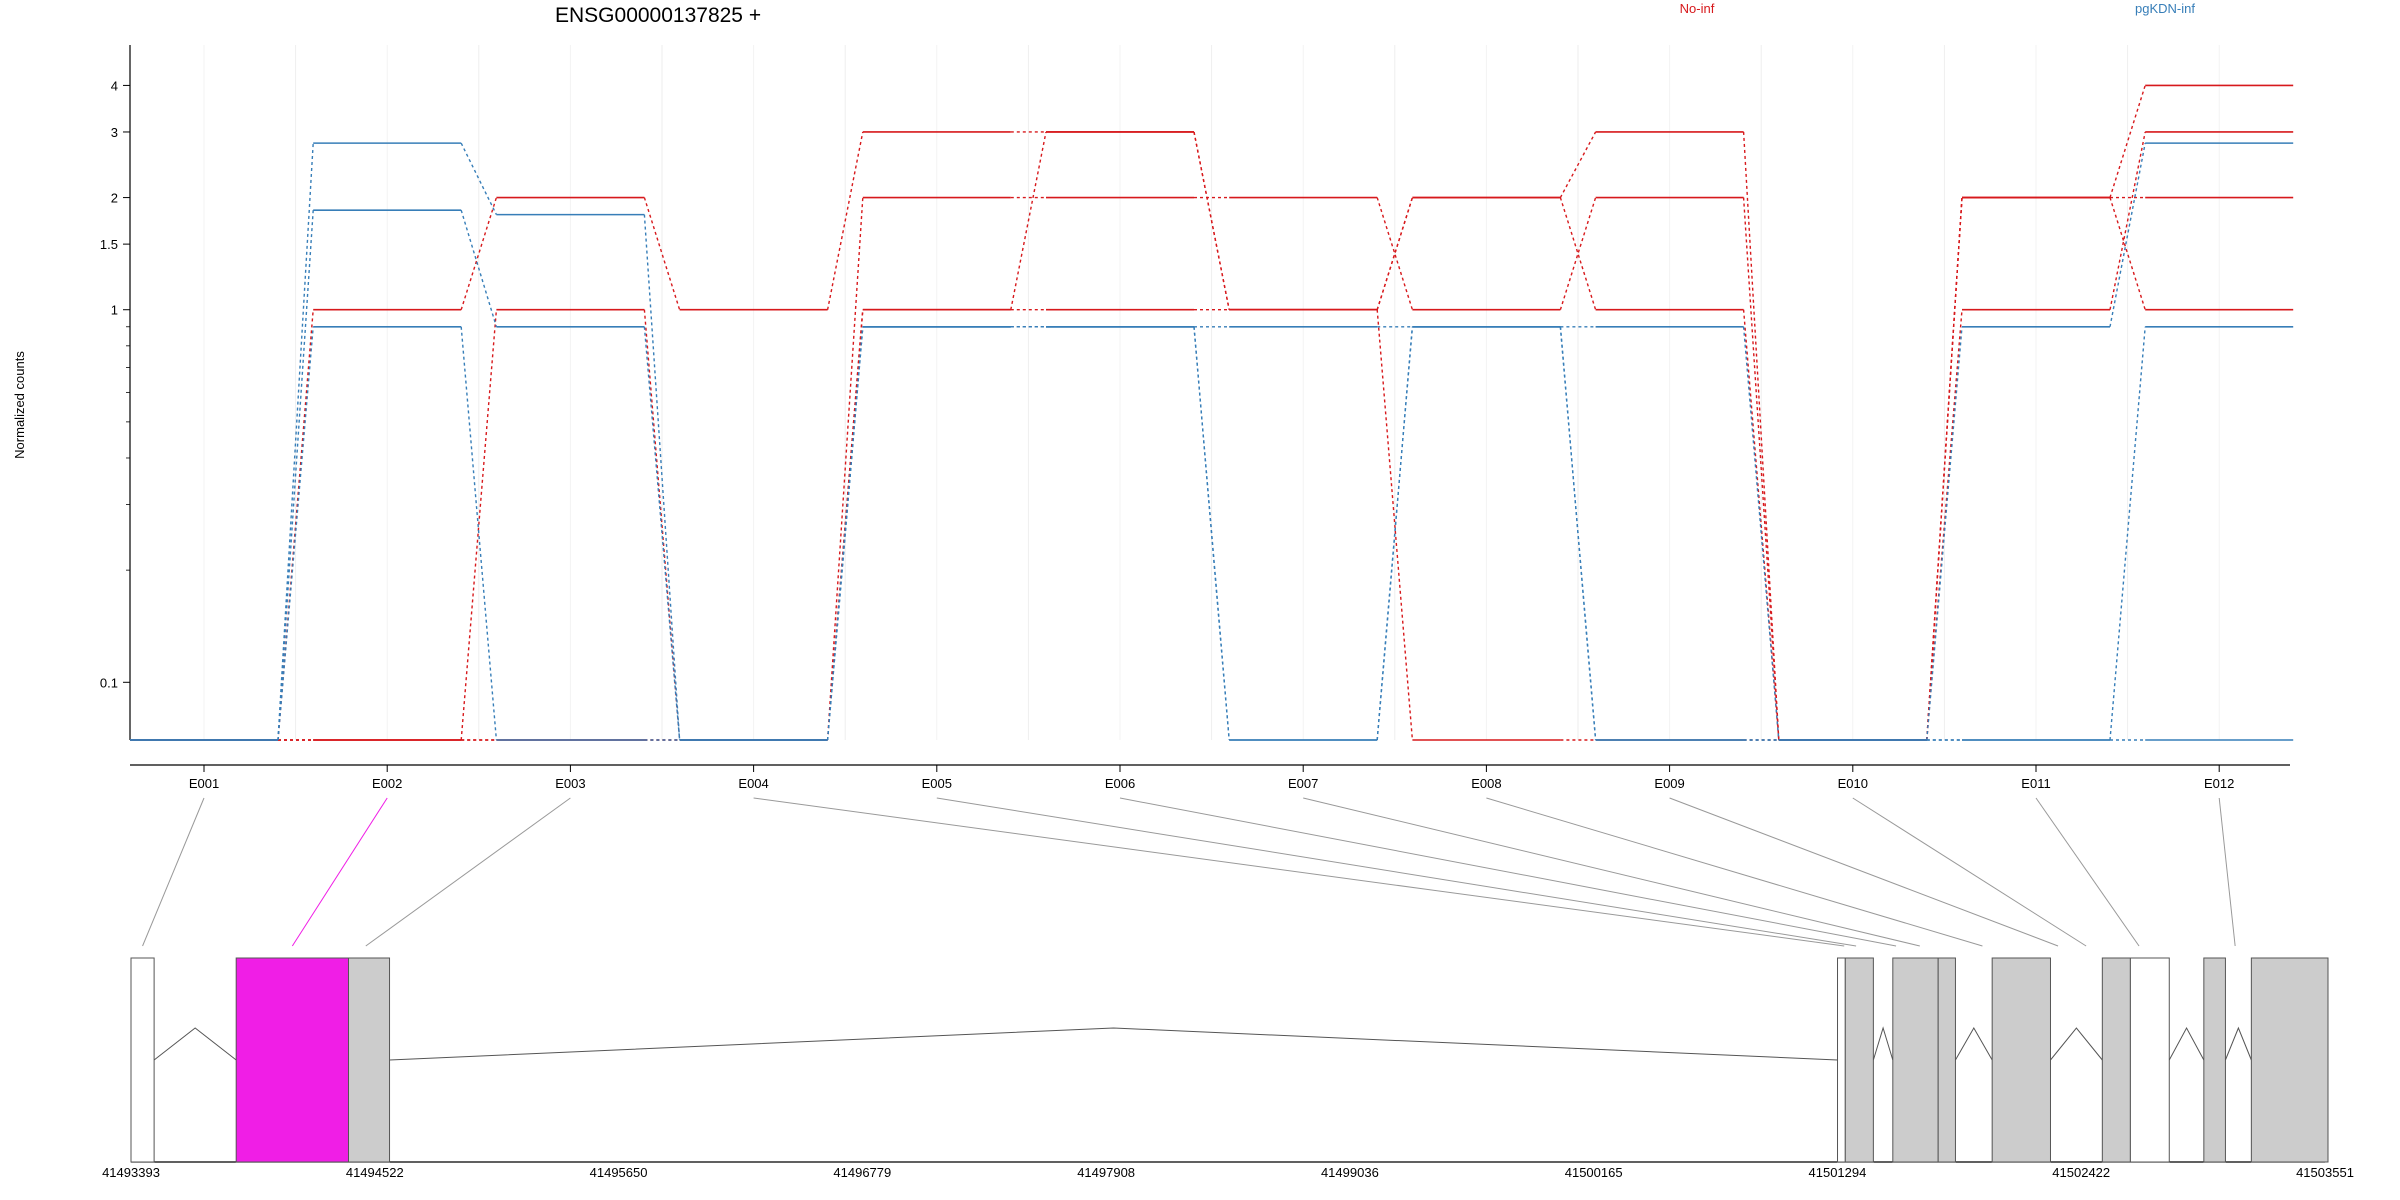 The image size is (2400, 1200). I want to click on y-tick-label: 1, so click(114, 310).